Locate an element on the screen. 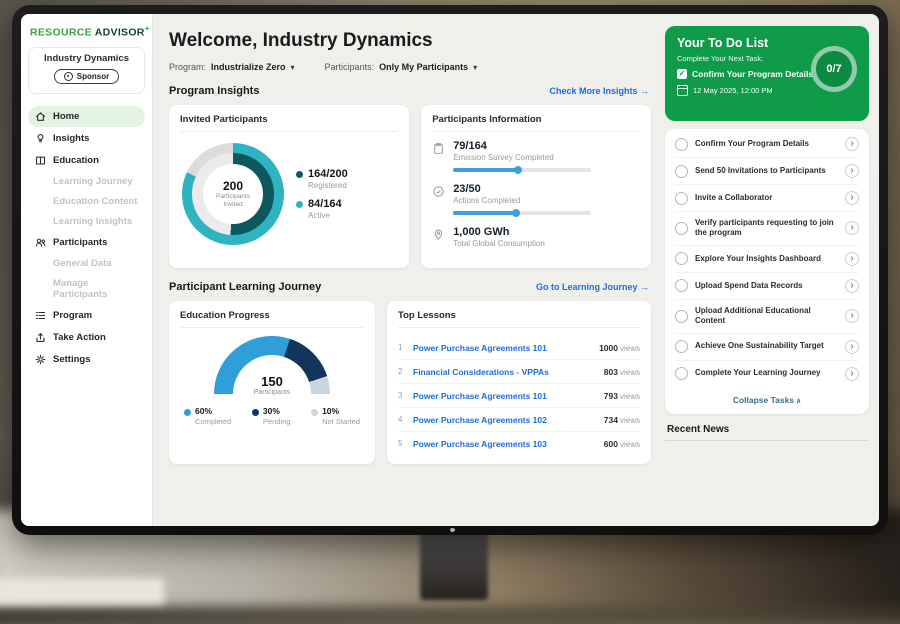 The height and width of the screenshot is (624, 900). sidebar-item-manage-participants: Manage Participants is located at coordinates (86, 289).